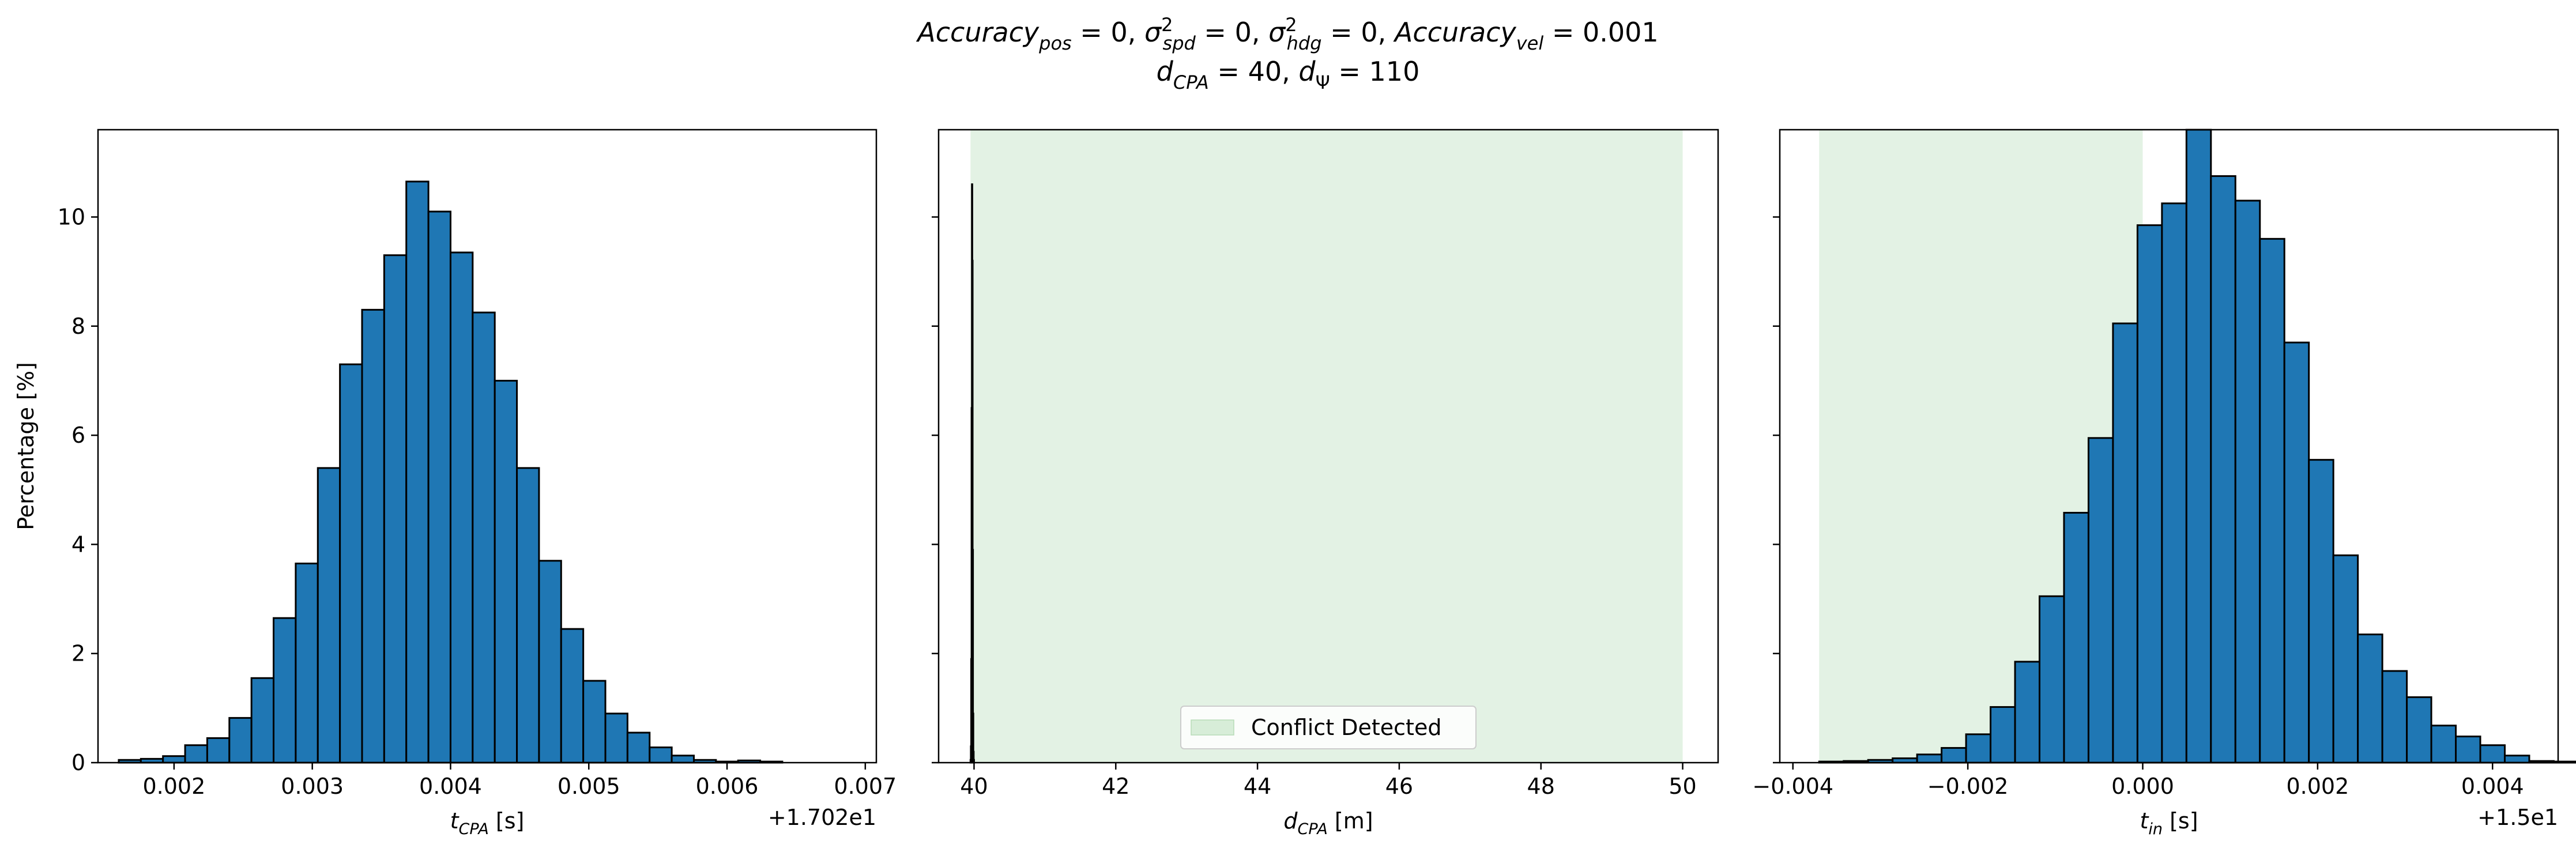 The image size is (2576, 852). What do you see at coordinates (71, 216) in the screenshot?
I see `y-tick-label: 10` at bounding box center [71, 216].